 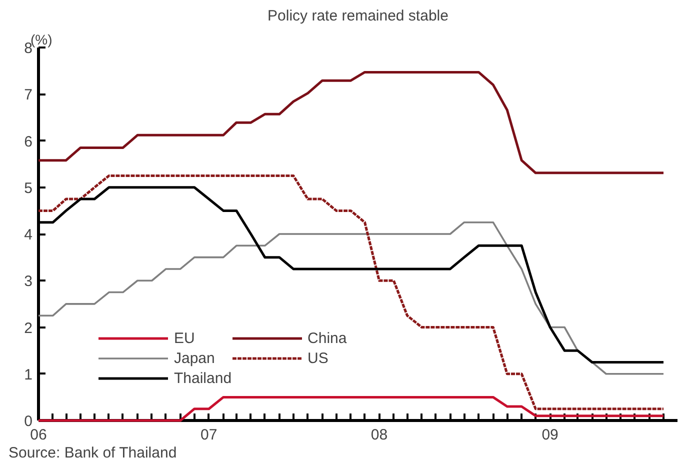 What do you see at coordinates (28, 95) in the screenshot?
I see `y-tick-label: 7` at bounding box center [28, 95].